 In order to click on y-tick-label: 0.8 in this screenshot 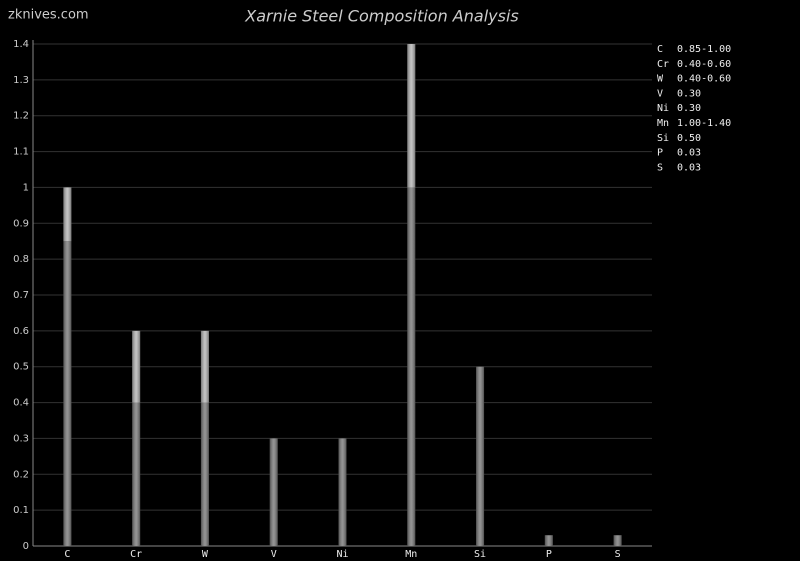, I will do `click(21, 259)`.